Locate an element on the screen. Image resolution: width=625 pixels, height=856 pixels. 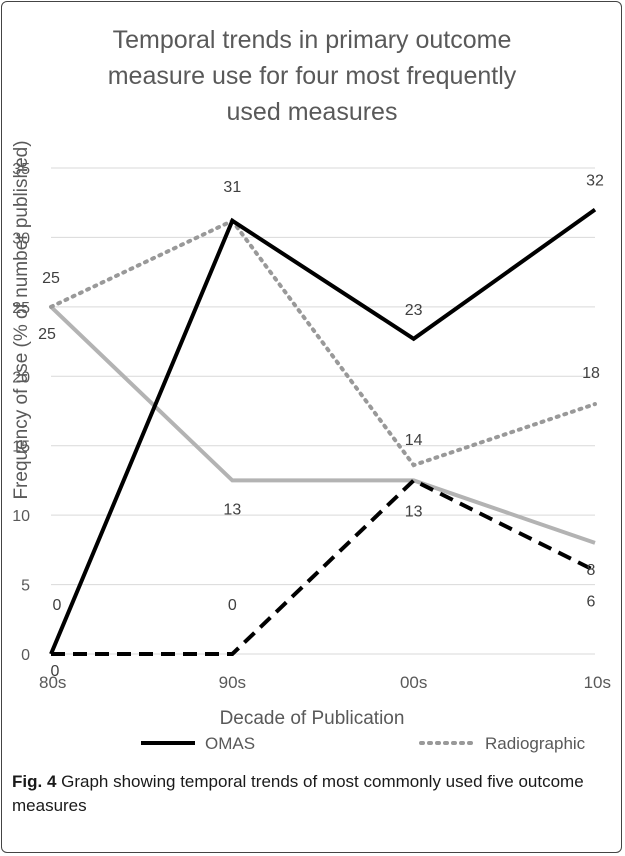
y-axis-title: Frequency of use (% of number published) is located at coordinates (21, 319).